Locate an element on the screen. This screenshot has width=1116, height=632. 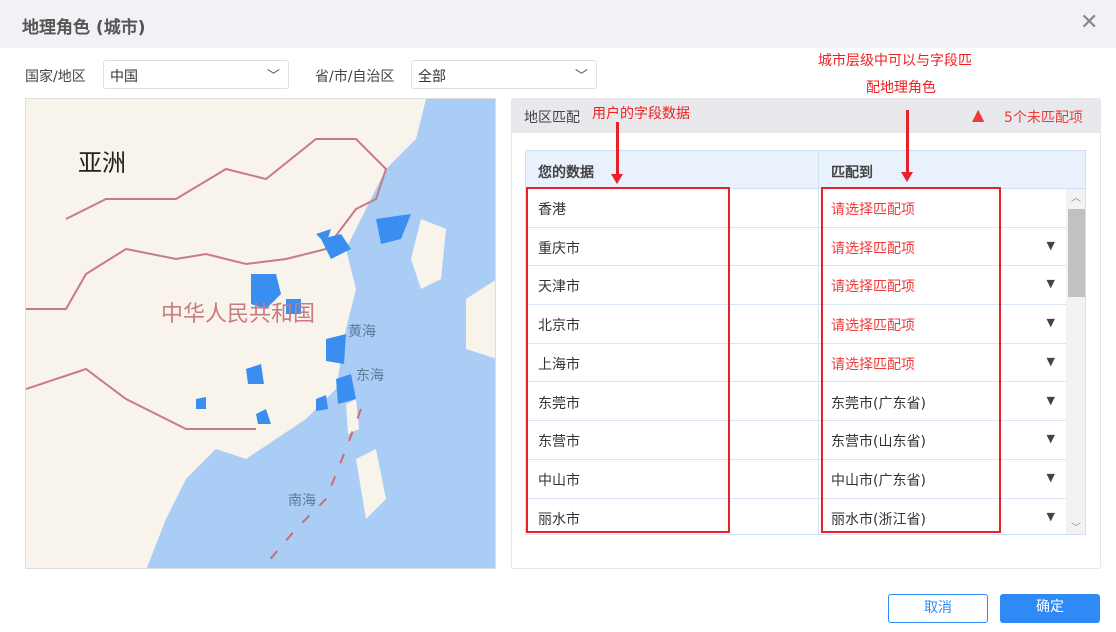
map-label-yellow-sea: 黄海 is located at coordinates (362, 331).